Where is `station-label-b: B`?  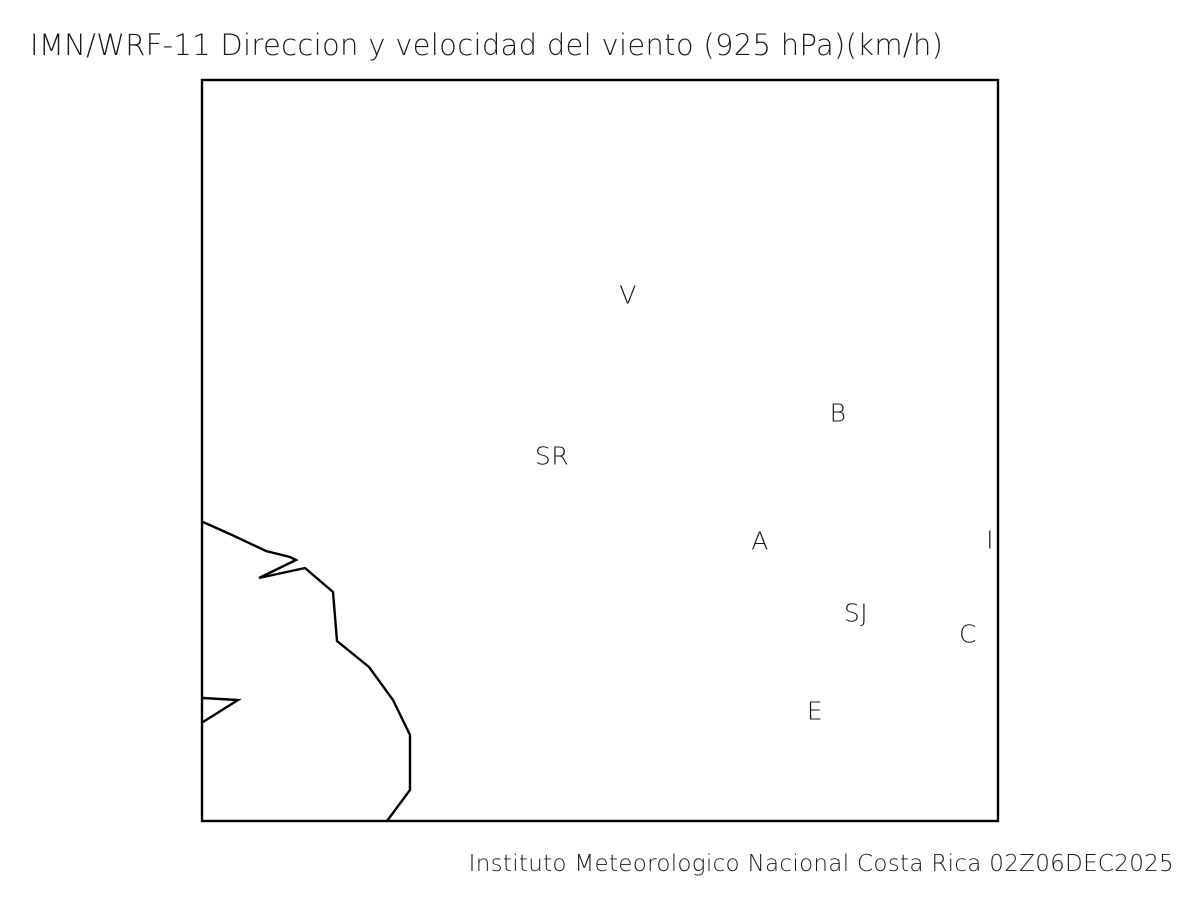
station-label-b: B is located at coordinates (838, 413).